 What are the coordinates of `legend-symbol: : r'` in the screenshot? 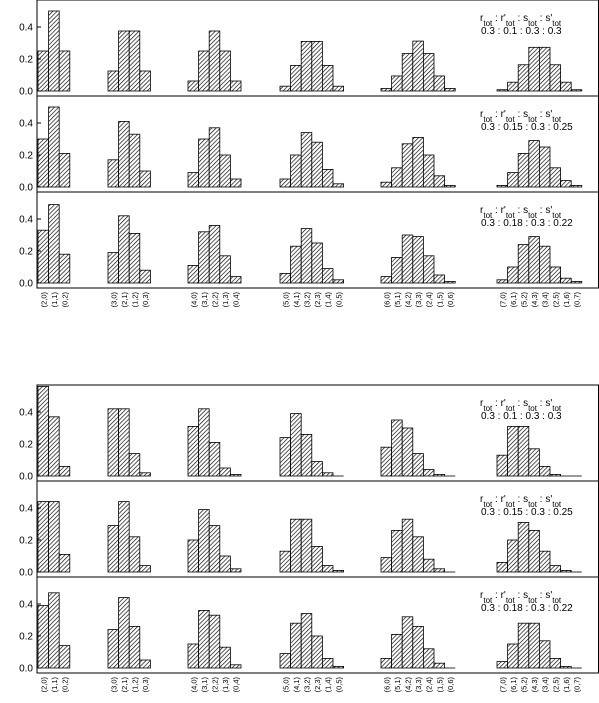 It's located at (499, 499).